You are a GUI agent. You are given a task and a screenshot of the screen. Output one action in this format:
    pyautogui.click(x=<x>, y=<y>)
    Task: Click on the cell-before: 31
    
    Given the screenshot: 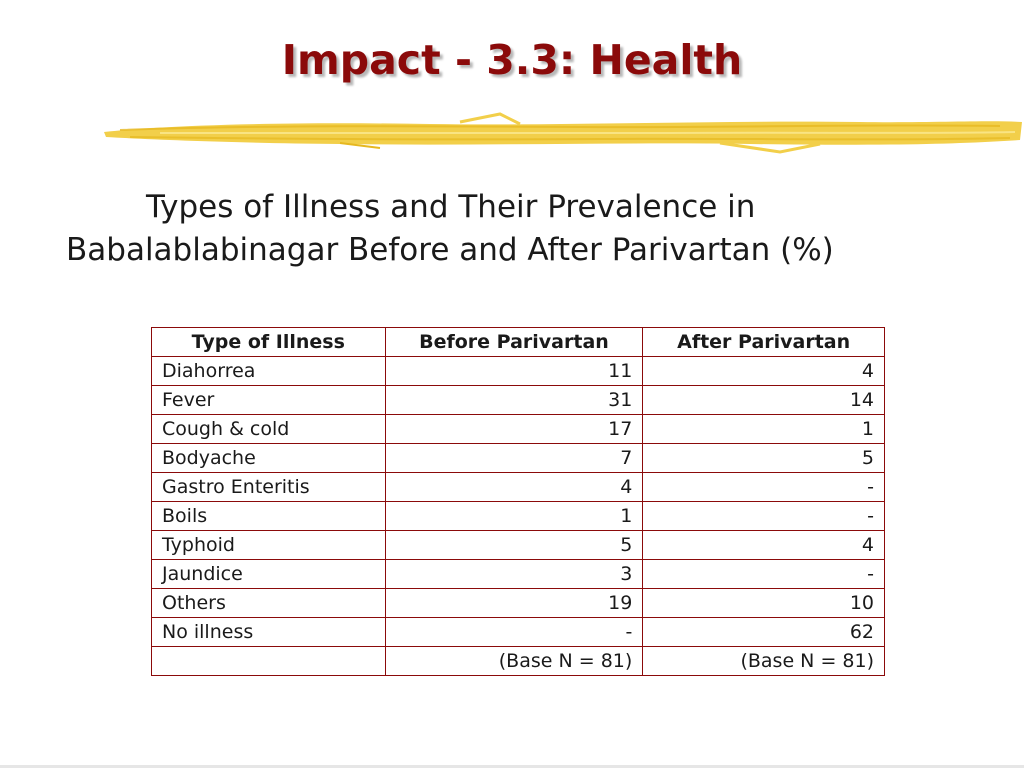 What is the action you would take?
    pyautogui.click(x=514, y=400)
    